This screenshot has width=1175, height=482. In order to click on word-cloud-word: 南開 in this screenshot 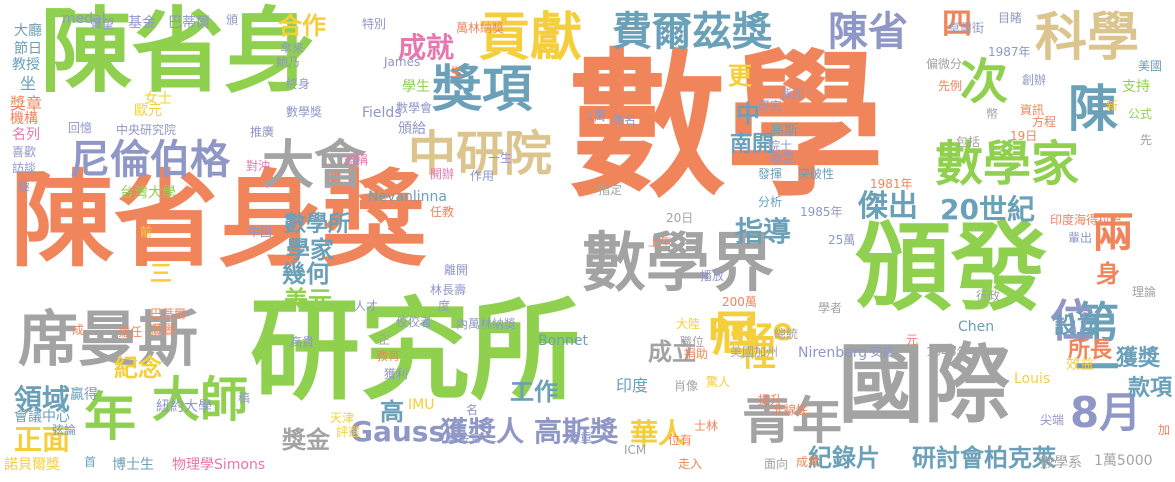, I will do `click(752, 144)`.